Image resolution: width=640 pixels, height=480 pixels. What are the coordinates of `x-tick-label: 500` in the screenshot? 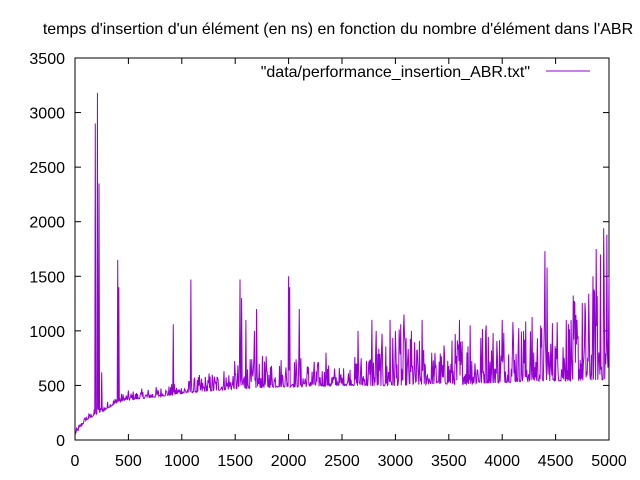 It's located at (128, 461).